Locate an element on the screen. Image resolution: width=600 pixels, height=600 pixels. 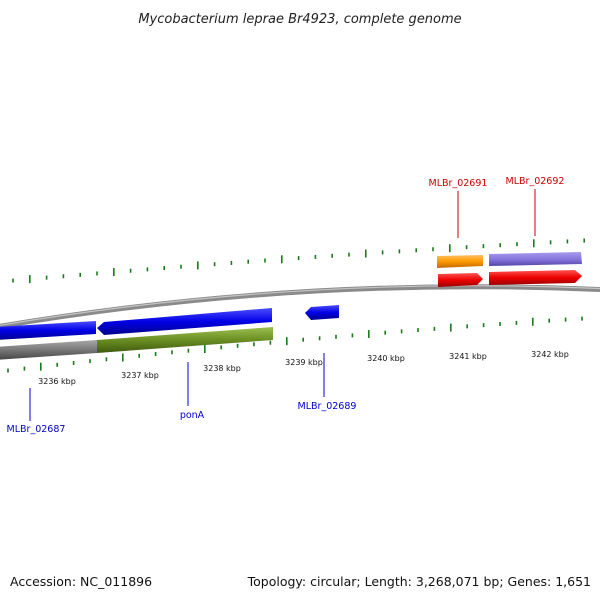
cds-reverse-ponA is located at coordinates (184, 321).